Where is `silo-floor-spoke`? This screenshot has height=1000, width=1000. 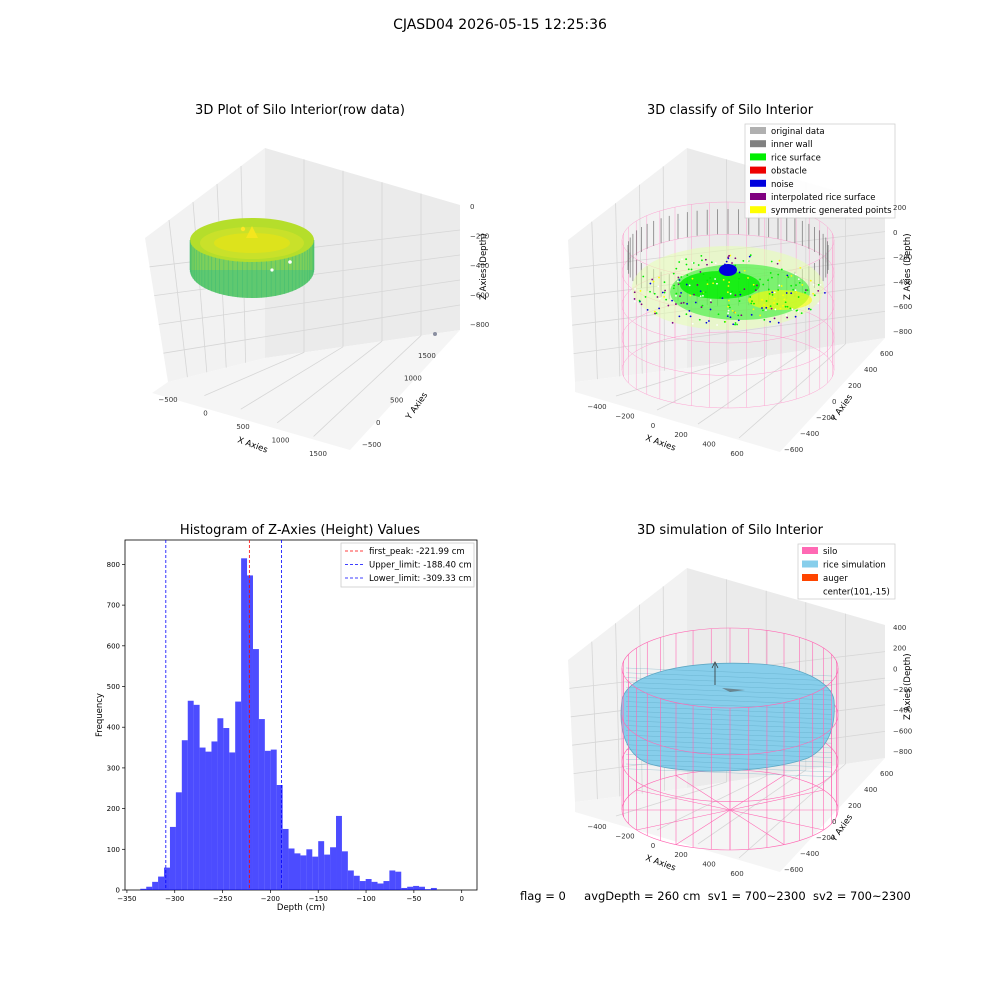
silo-floor-spoke is located at coordinates (703, 827).